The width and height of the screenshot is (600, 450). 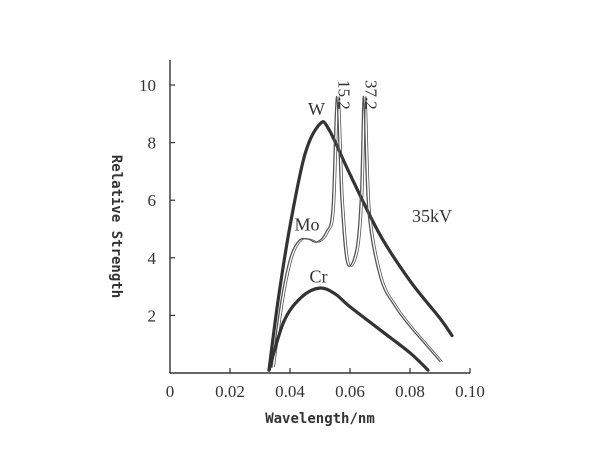 I want to click on x-tick-label: 0.02, so click(x=230, y=391).